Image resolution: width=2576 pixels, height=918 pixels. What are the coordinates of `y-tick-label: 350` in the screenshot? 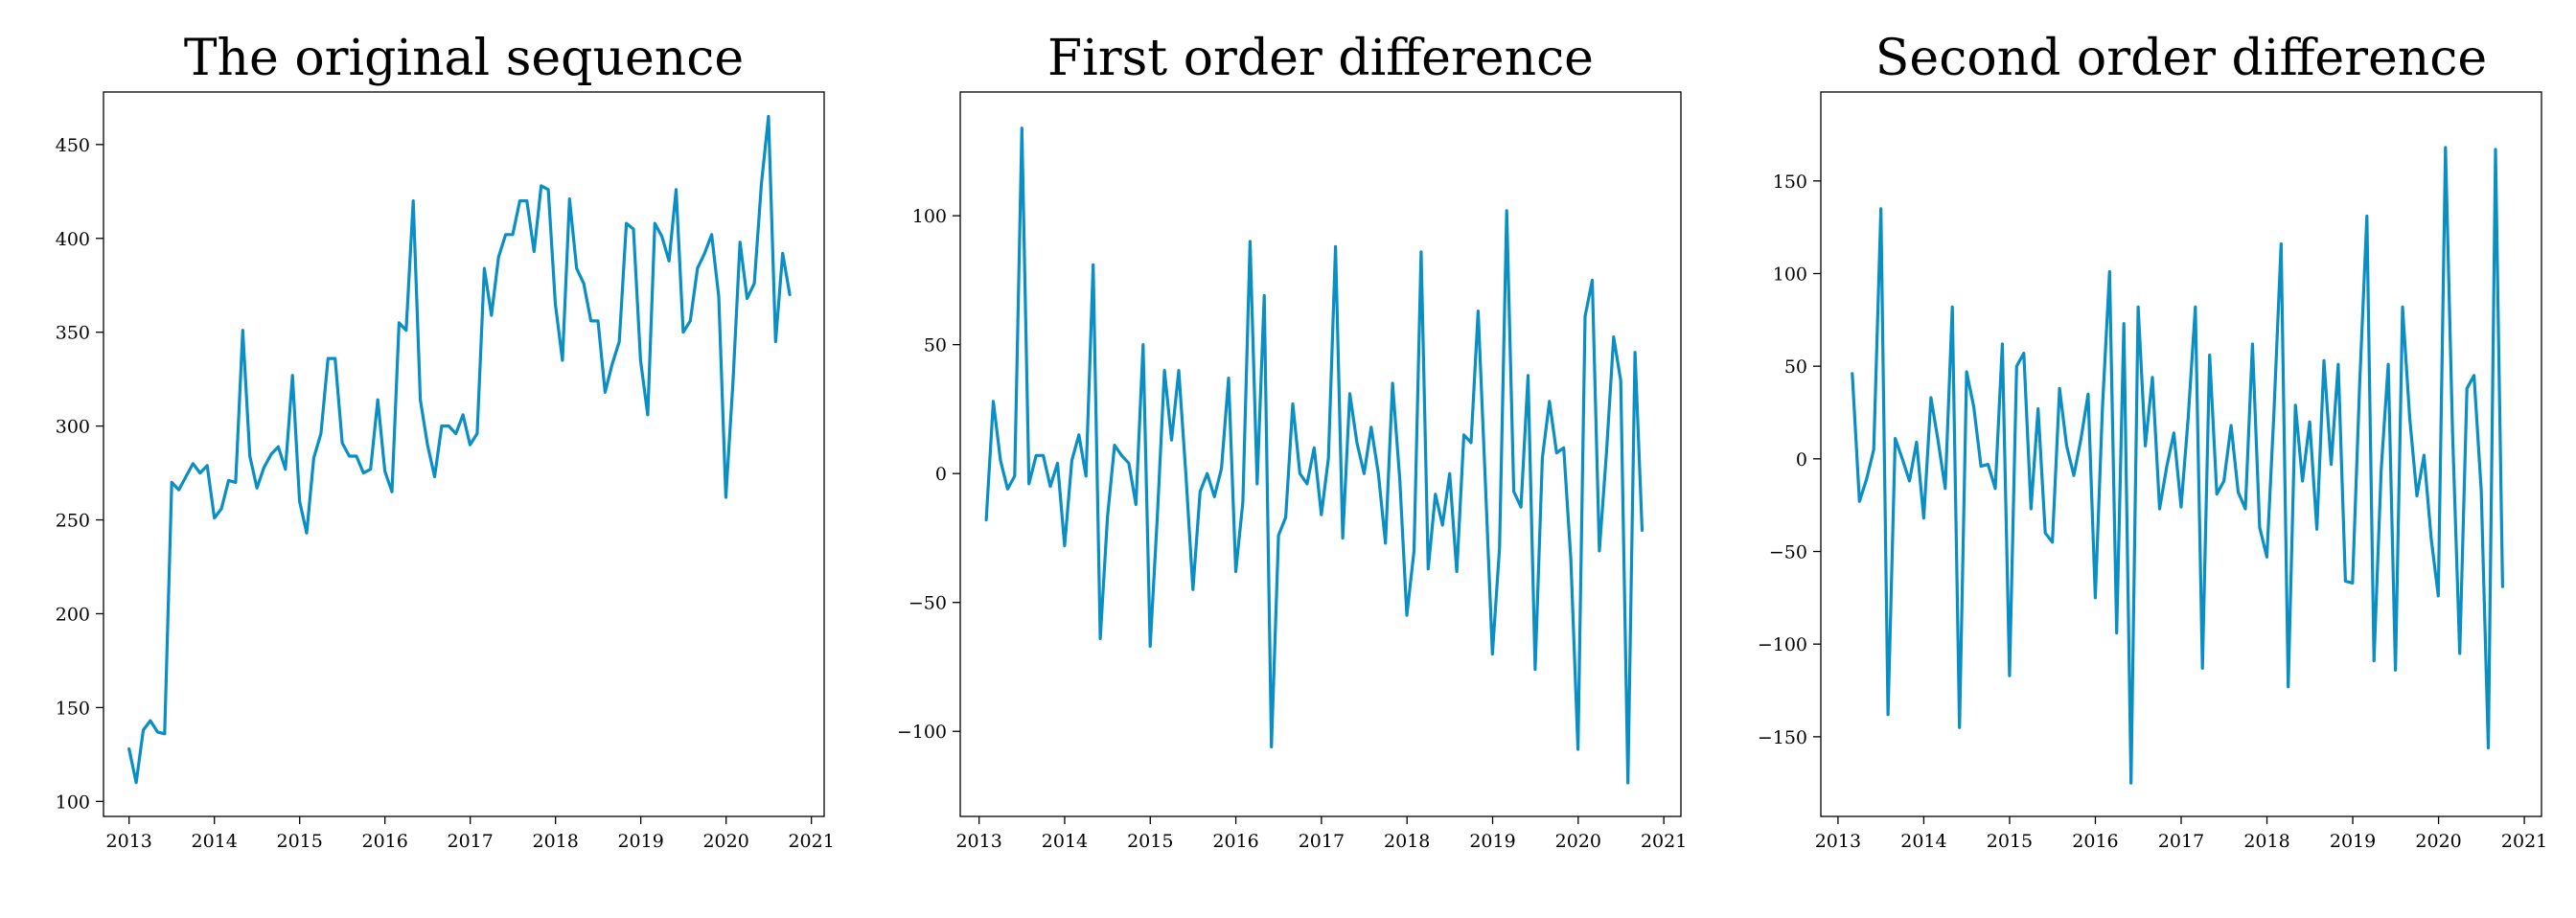 It's located at (73, 333).